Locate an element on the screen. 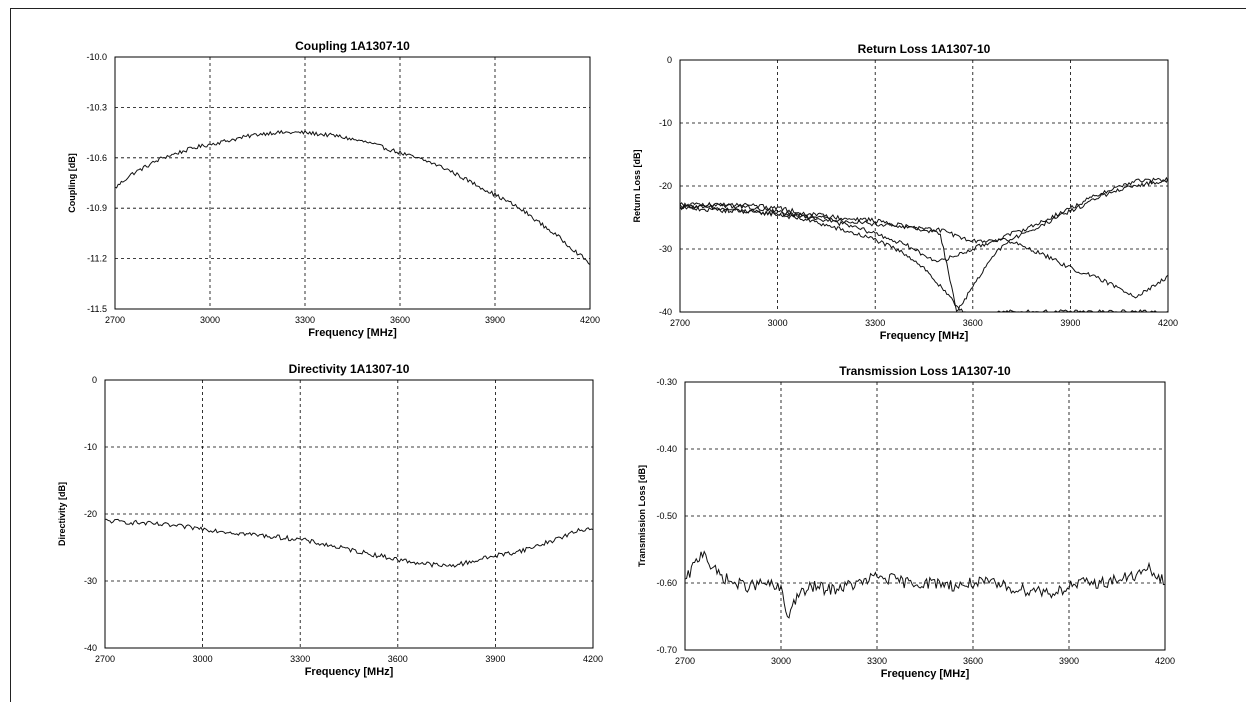 The width and height of the screenshot is (1250, 706). y-tick-label: -11.2 is located at coordinates (97, 259).